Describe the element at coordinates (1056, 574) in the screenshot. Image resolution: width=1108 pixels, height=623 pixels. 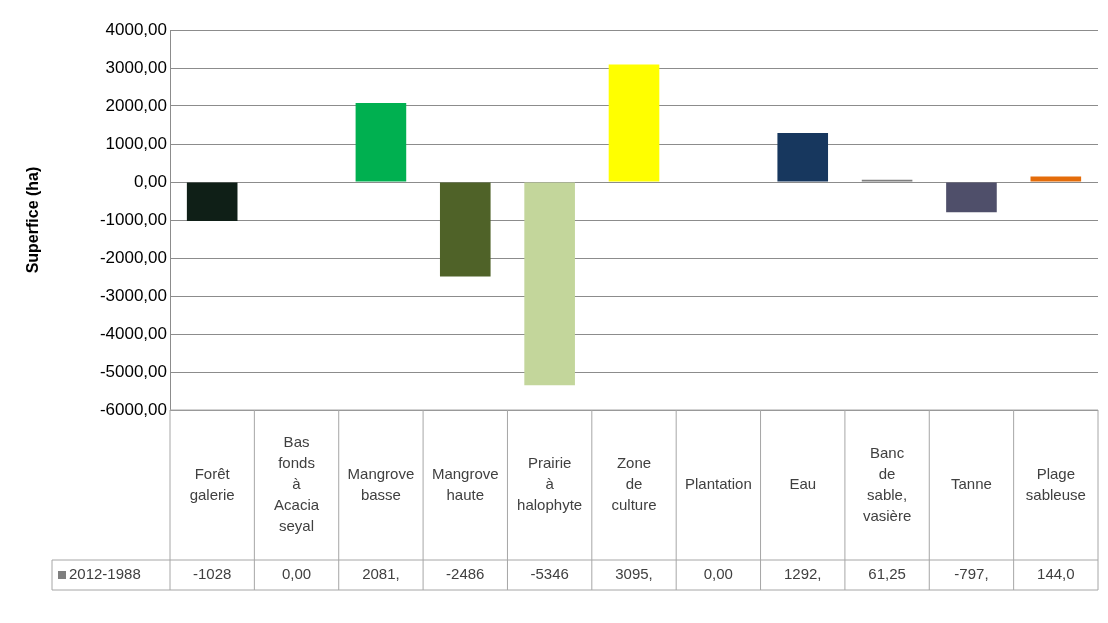
I see `data-label: 144,0` at that location.